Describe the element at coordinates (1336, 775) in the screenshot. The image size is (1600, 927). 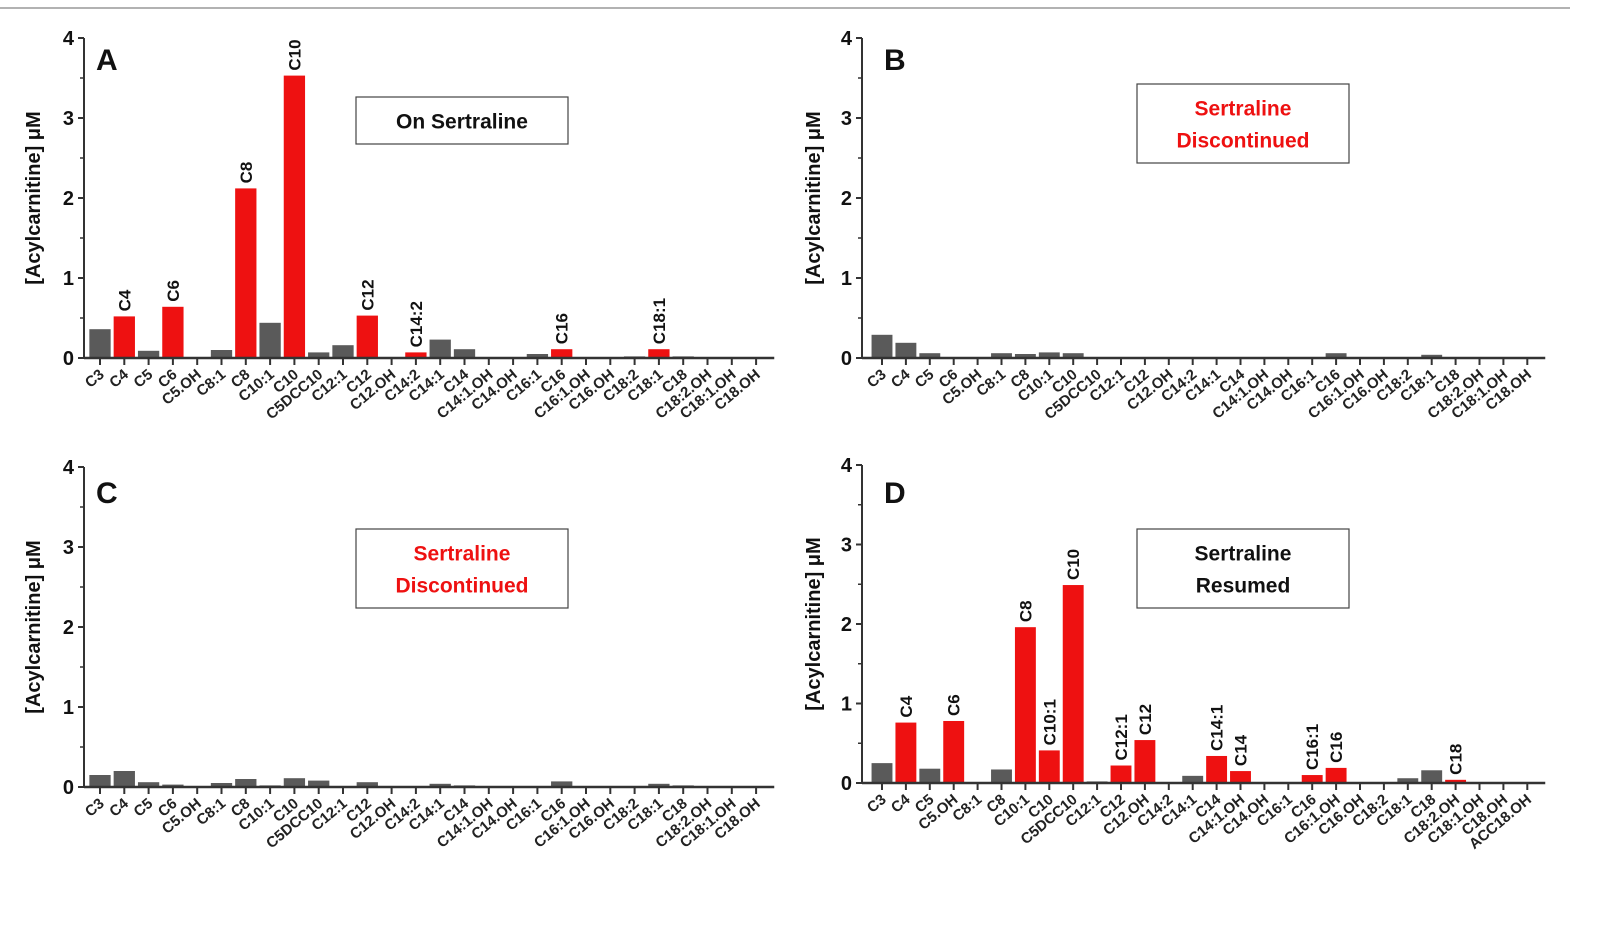
I see `bar-C16:1.OH` at that location.